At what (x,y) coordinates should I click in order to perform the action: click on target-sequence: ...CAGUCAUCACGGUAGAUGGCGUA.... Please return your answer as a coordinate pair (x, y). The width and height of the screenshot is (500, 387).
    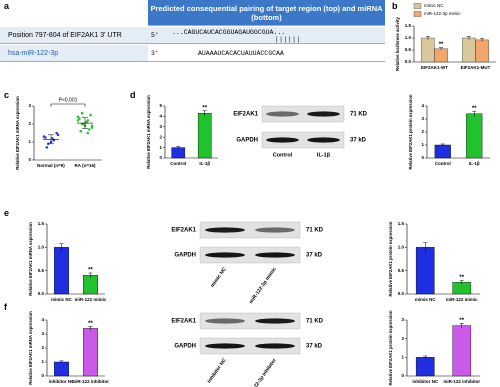
    Looking at the image, I should click on (274, 35).